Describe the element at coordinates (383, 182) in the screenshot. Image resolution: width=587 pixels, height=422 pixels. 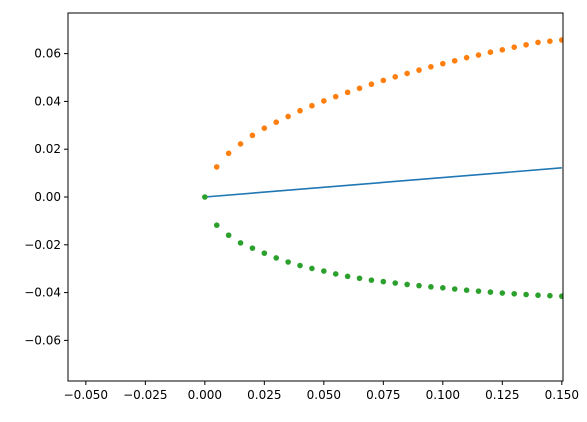
I see `series-0-line` at that location.